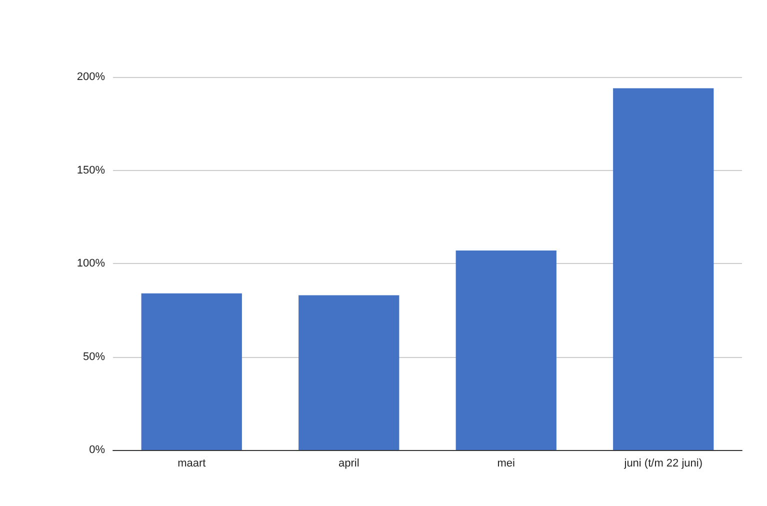  What do you see at coordinates (349, 464) in the screenshot?
I see `x-tick-label: april` at bounding box center [349, 464].